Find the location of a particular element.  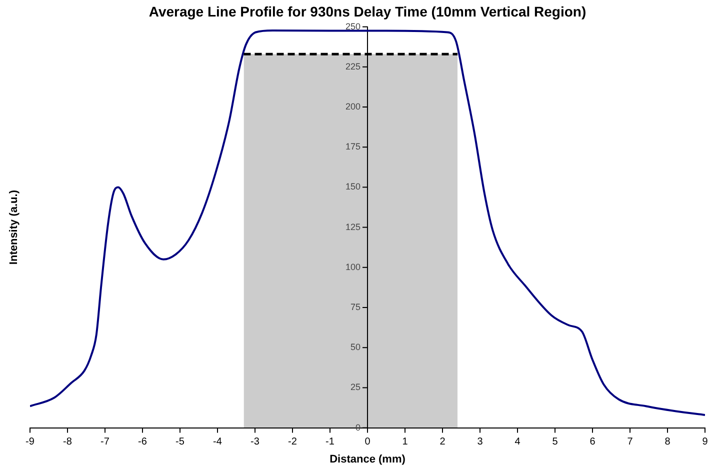

x-tick-label: -7 is located at coordinates (105, 442).